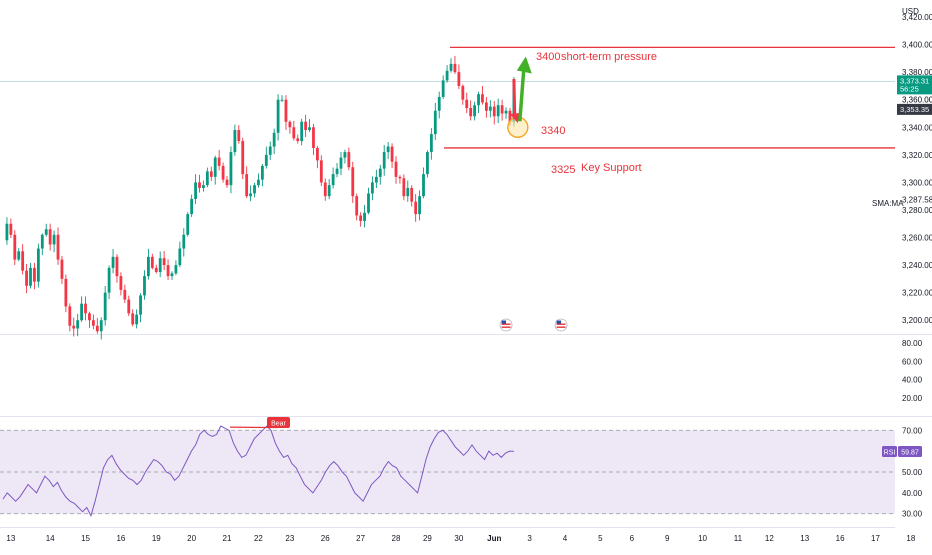  What do you see at coordinates (917, 265) in the screenshot?
I see `price-tick-label: 3,240.00` at bounding box center [917, 265].